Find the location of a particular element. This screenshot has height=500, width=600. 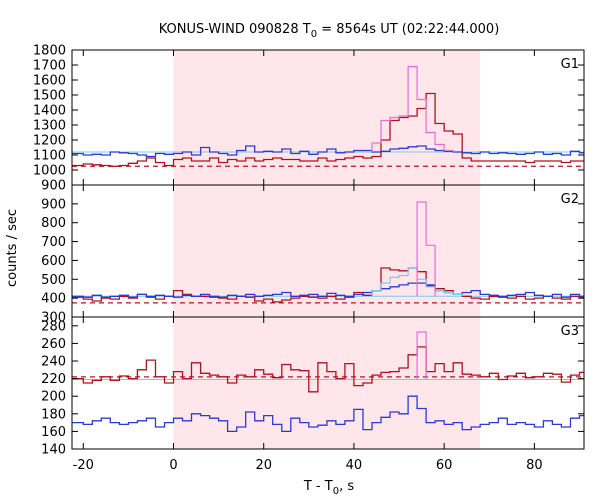

series-red-g1 is located at coordinates (328, 129).